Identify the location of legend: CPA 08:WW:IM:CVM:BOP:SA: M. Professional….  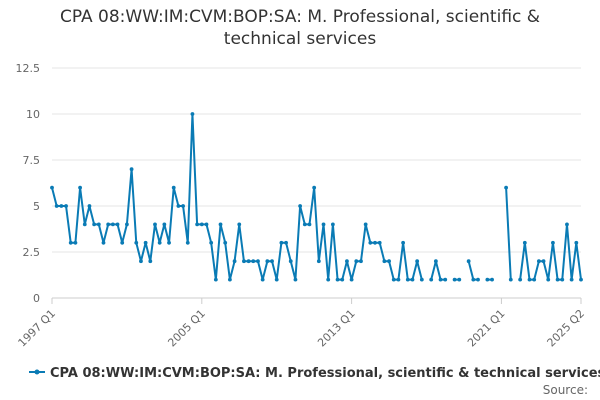
(314, 373).